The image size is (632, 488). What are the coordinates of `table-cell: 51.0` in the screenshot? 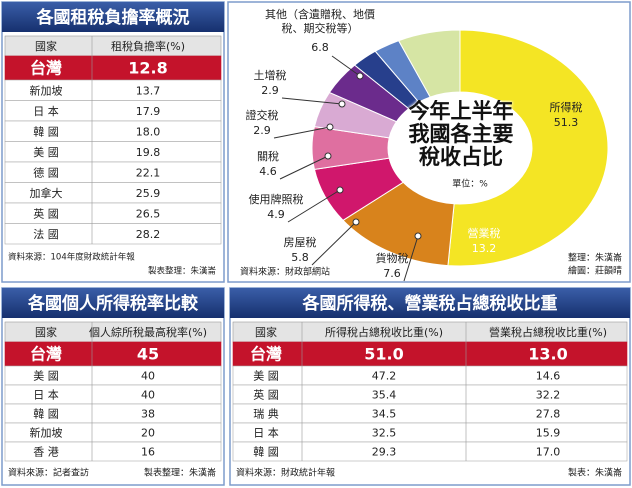 It's located at (383, 354).